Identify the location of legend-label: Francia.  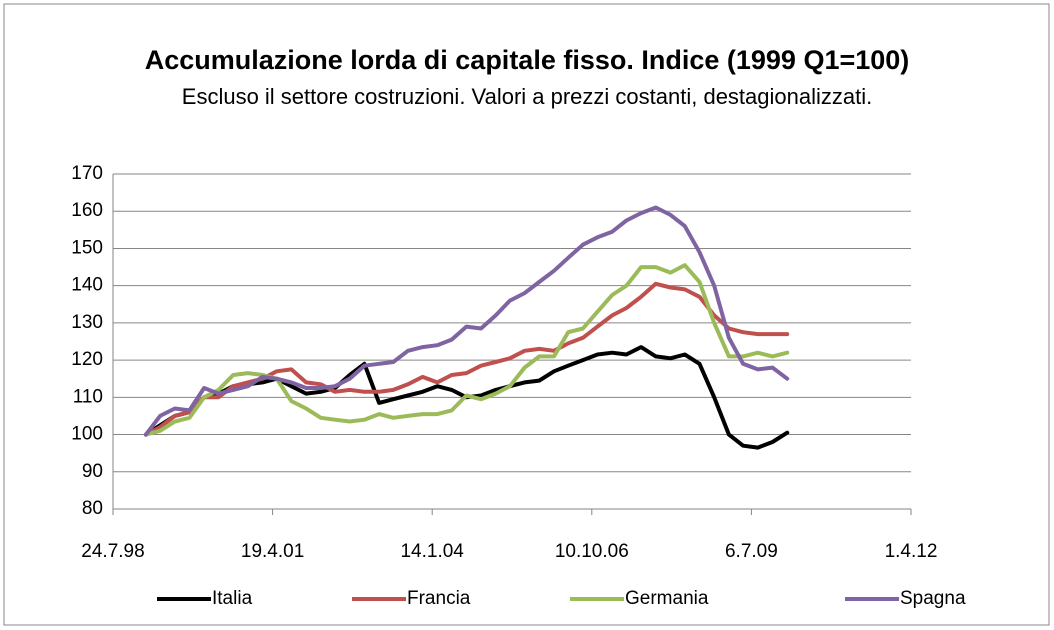
(439, 598).